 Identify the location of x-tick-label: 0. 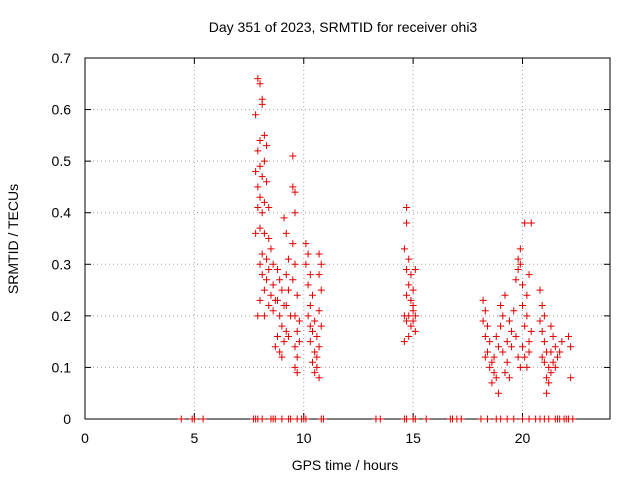
(85, 438).